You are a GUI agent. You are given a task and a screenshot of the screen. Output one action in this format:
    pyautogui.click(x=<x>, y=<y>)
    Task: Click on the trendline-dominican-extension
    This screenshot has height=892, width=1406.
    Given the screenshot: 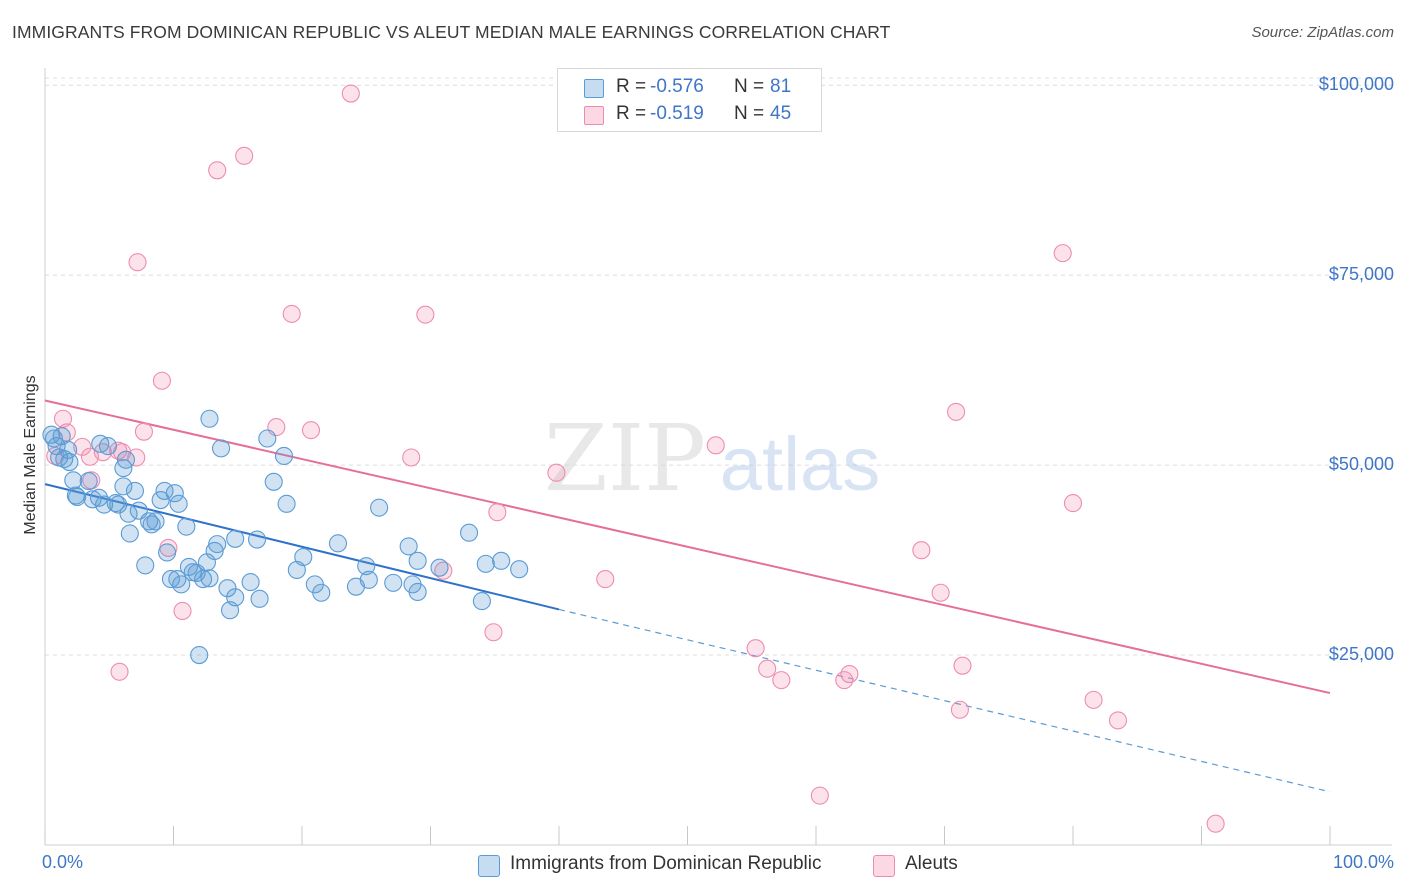 What is the action you would take?
    pyautogui.click(x=944, y=700)
    